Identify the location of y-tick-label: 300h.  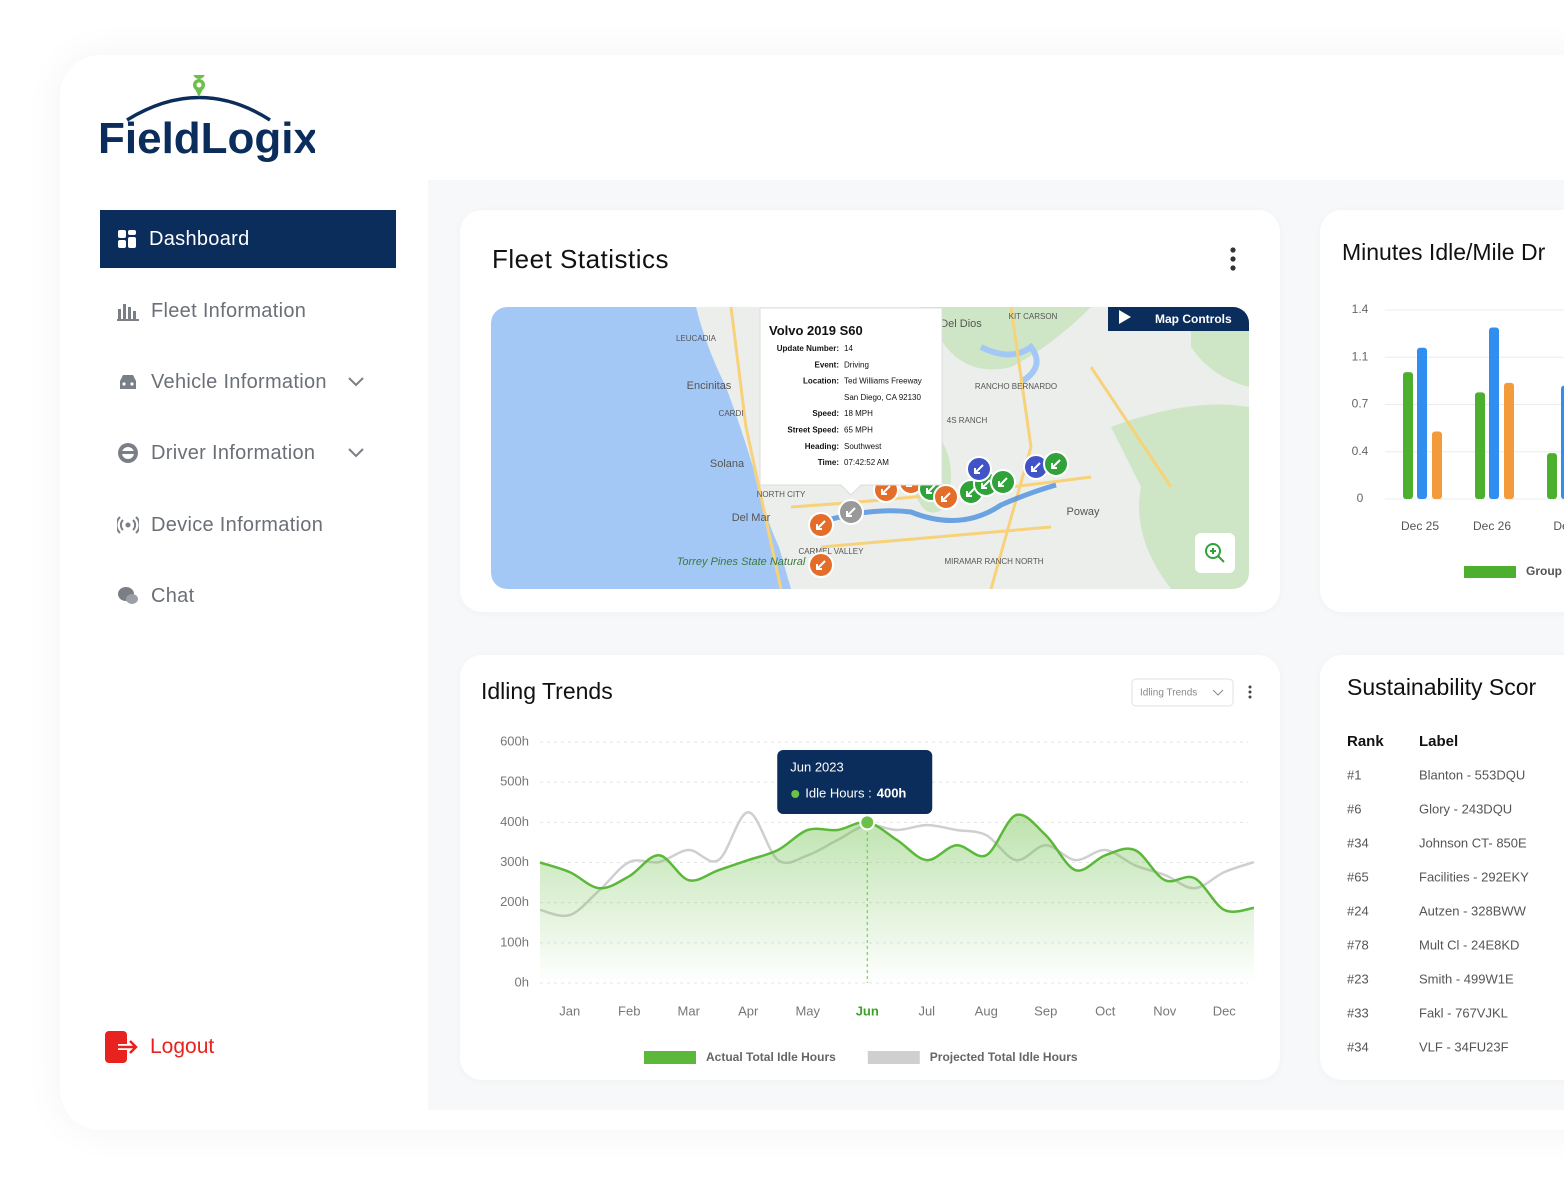
(514, 861).